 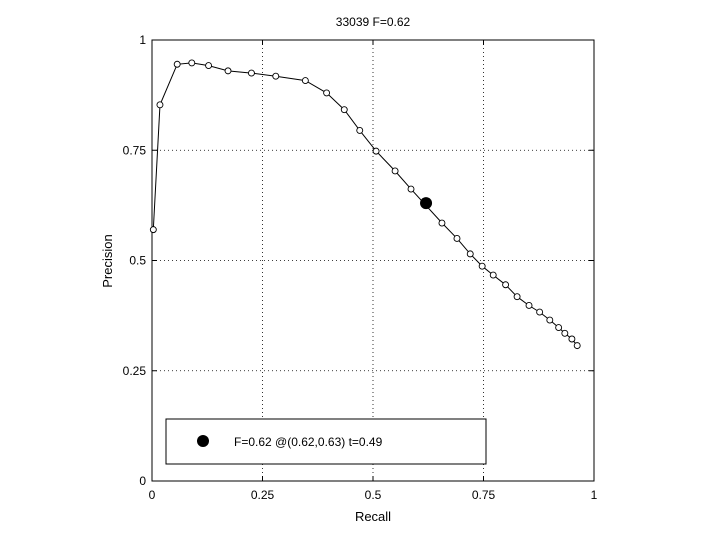 What do you see at coordinates (135, 150) in the screenshot?
I see `y-tick-label: 0.75` at bounding box center [135, 150].